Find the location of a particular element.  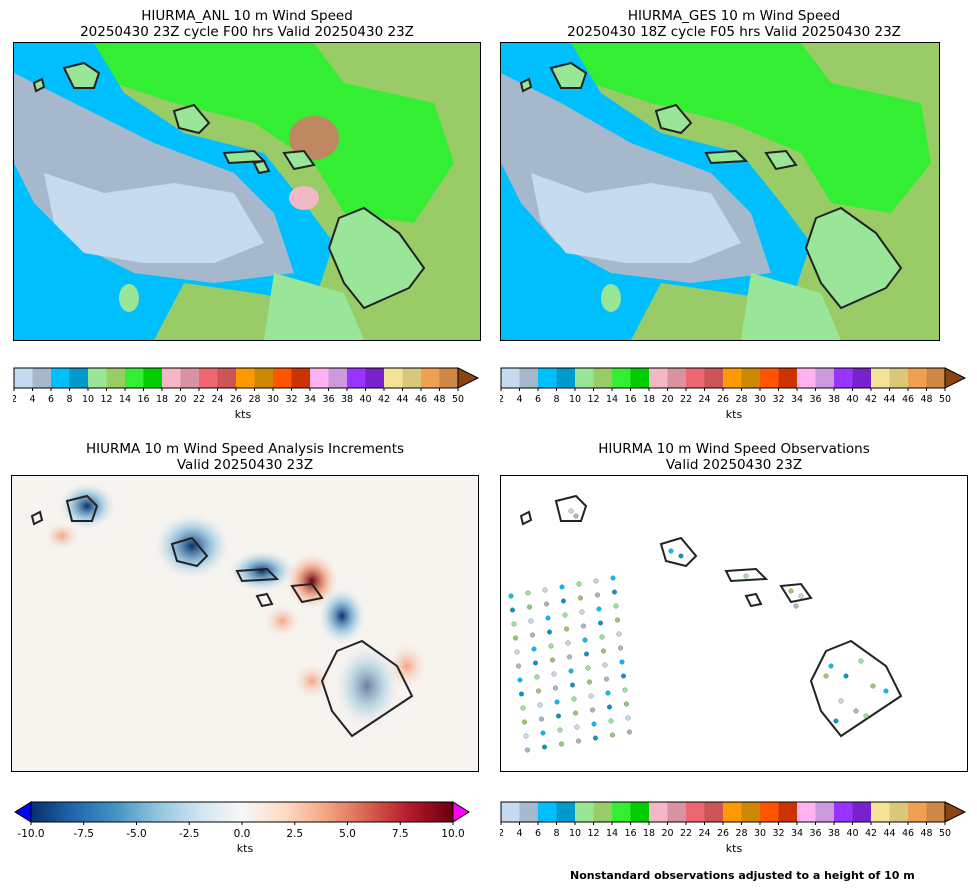

increment-colorbar-gradient is located at coordinates (242, 812).